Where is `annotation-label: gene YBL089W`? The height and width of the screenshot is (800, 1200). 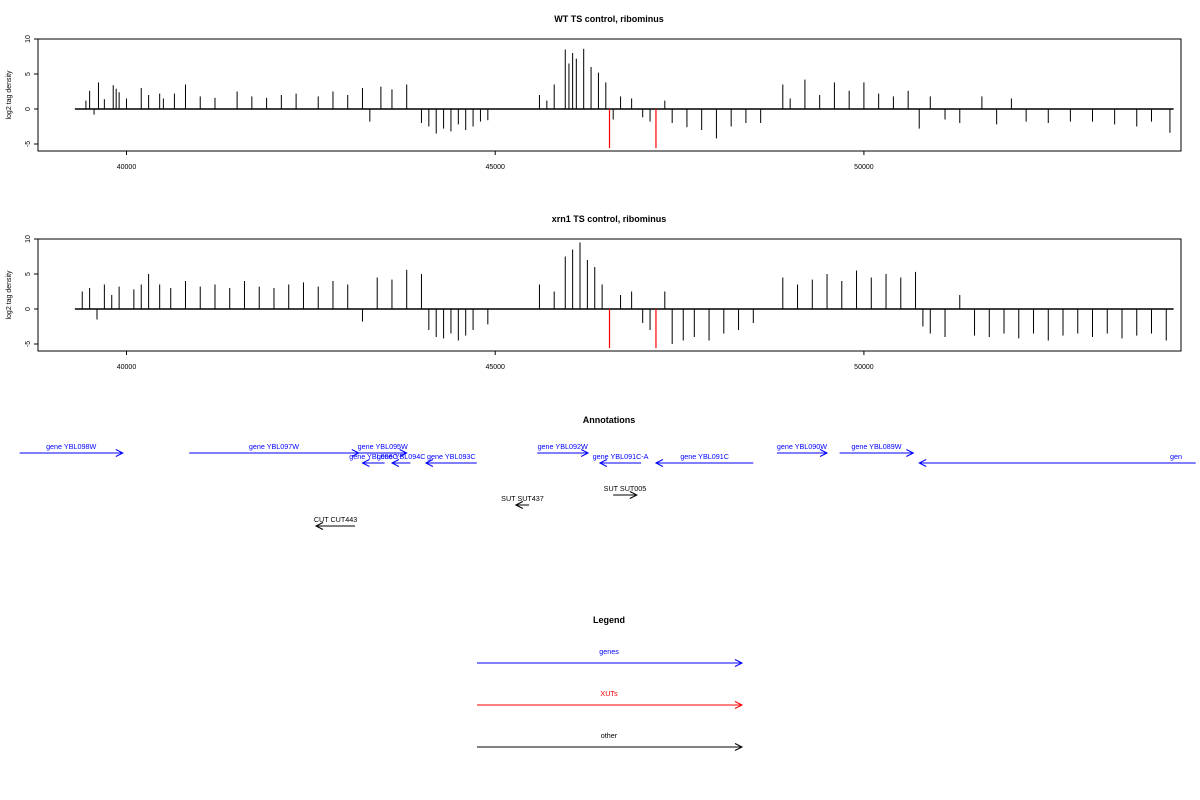
annotation-label: gene YBL089W is located at coordinates (876, 446).